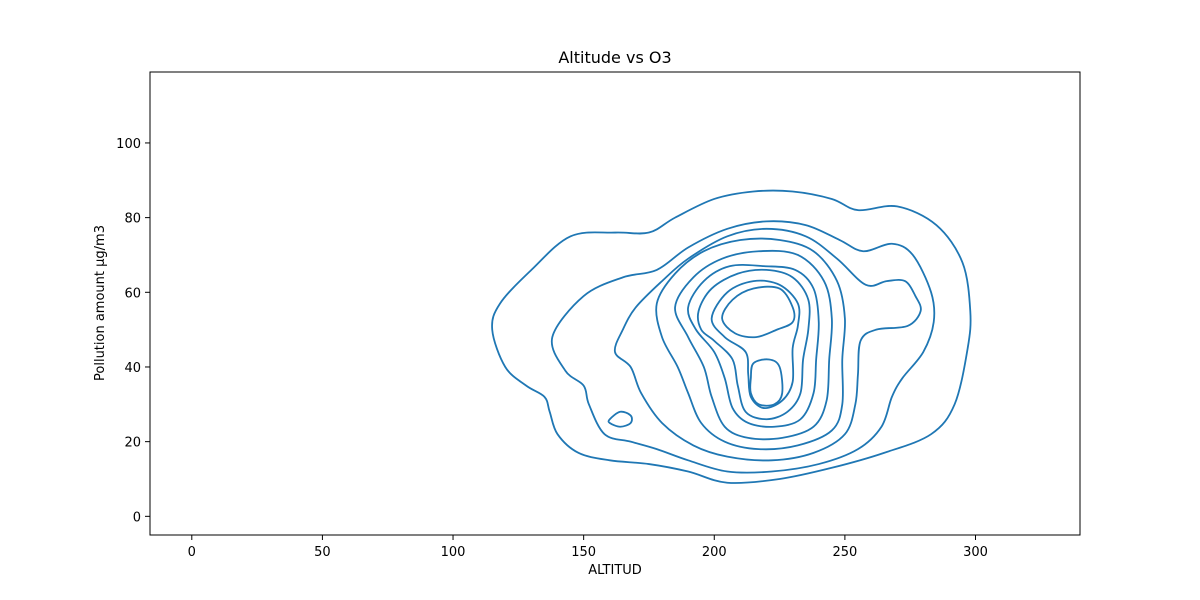  What do you see at coordinates (583, 552) in the screenshot?
I see `x-tick-label: 150` at bounding box center [583, 552].